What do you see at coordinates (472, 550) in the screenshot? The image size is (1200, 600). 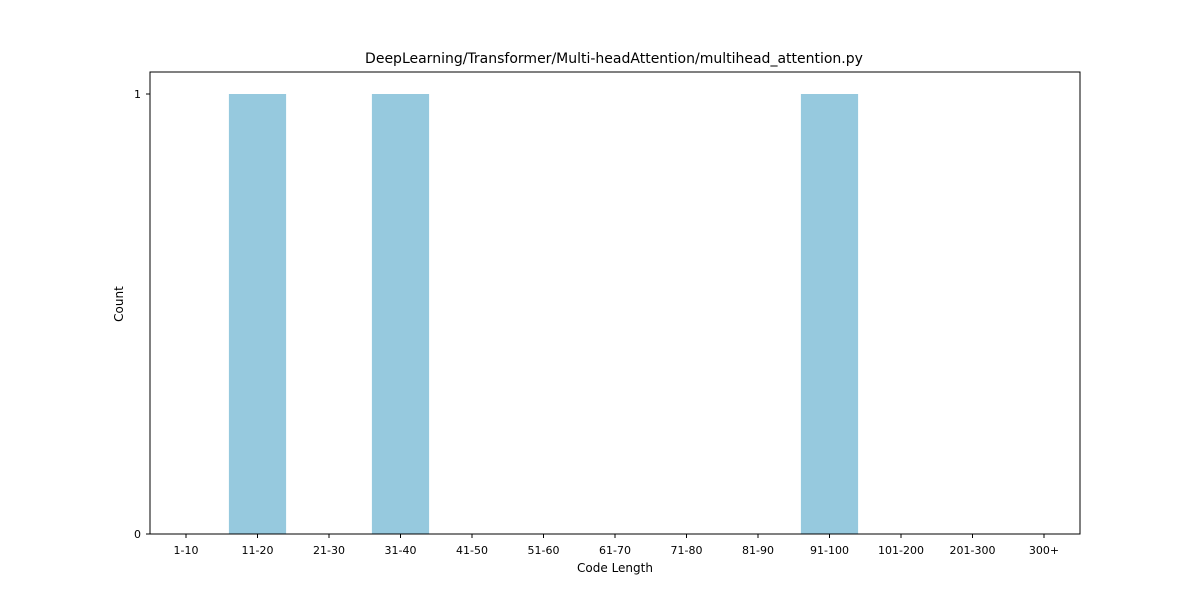 I see `x-tick-label: 41-50` at bounding box center [472, 550].